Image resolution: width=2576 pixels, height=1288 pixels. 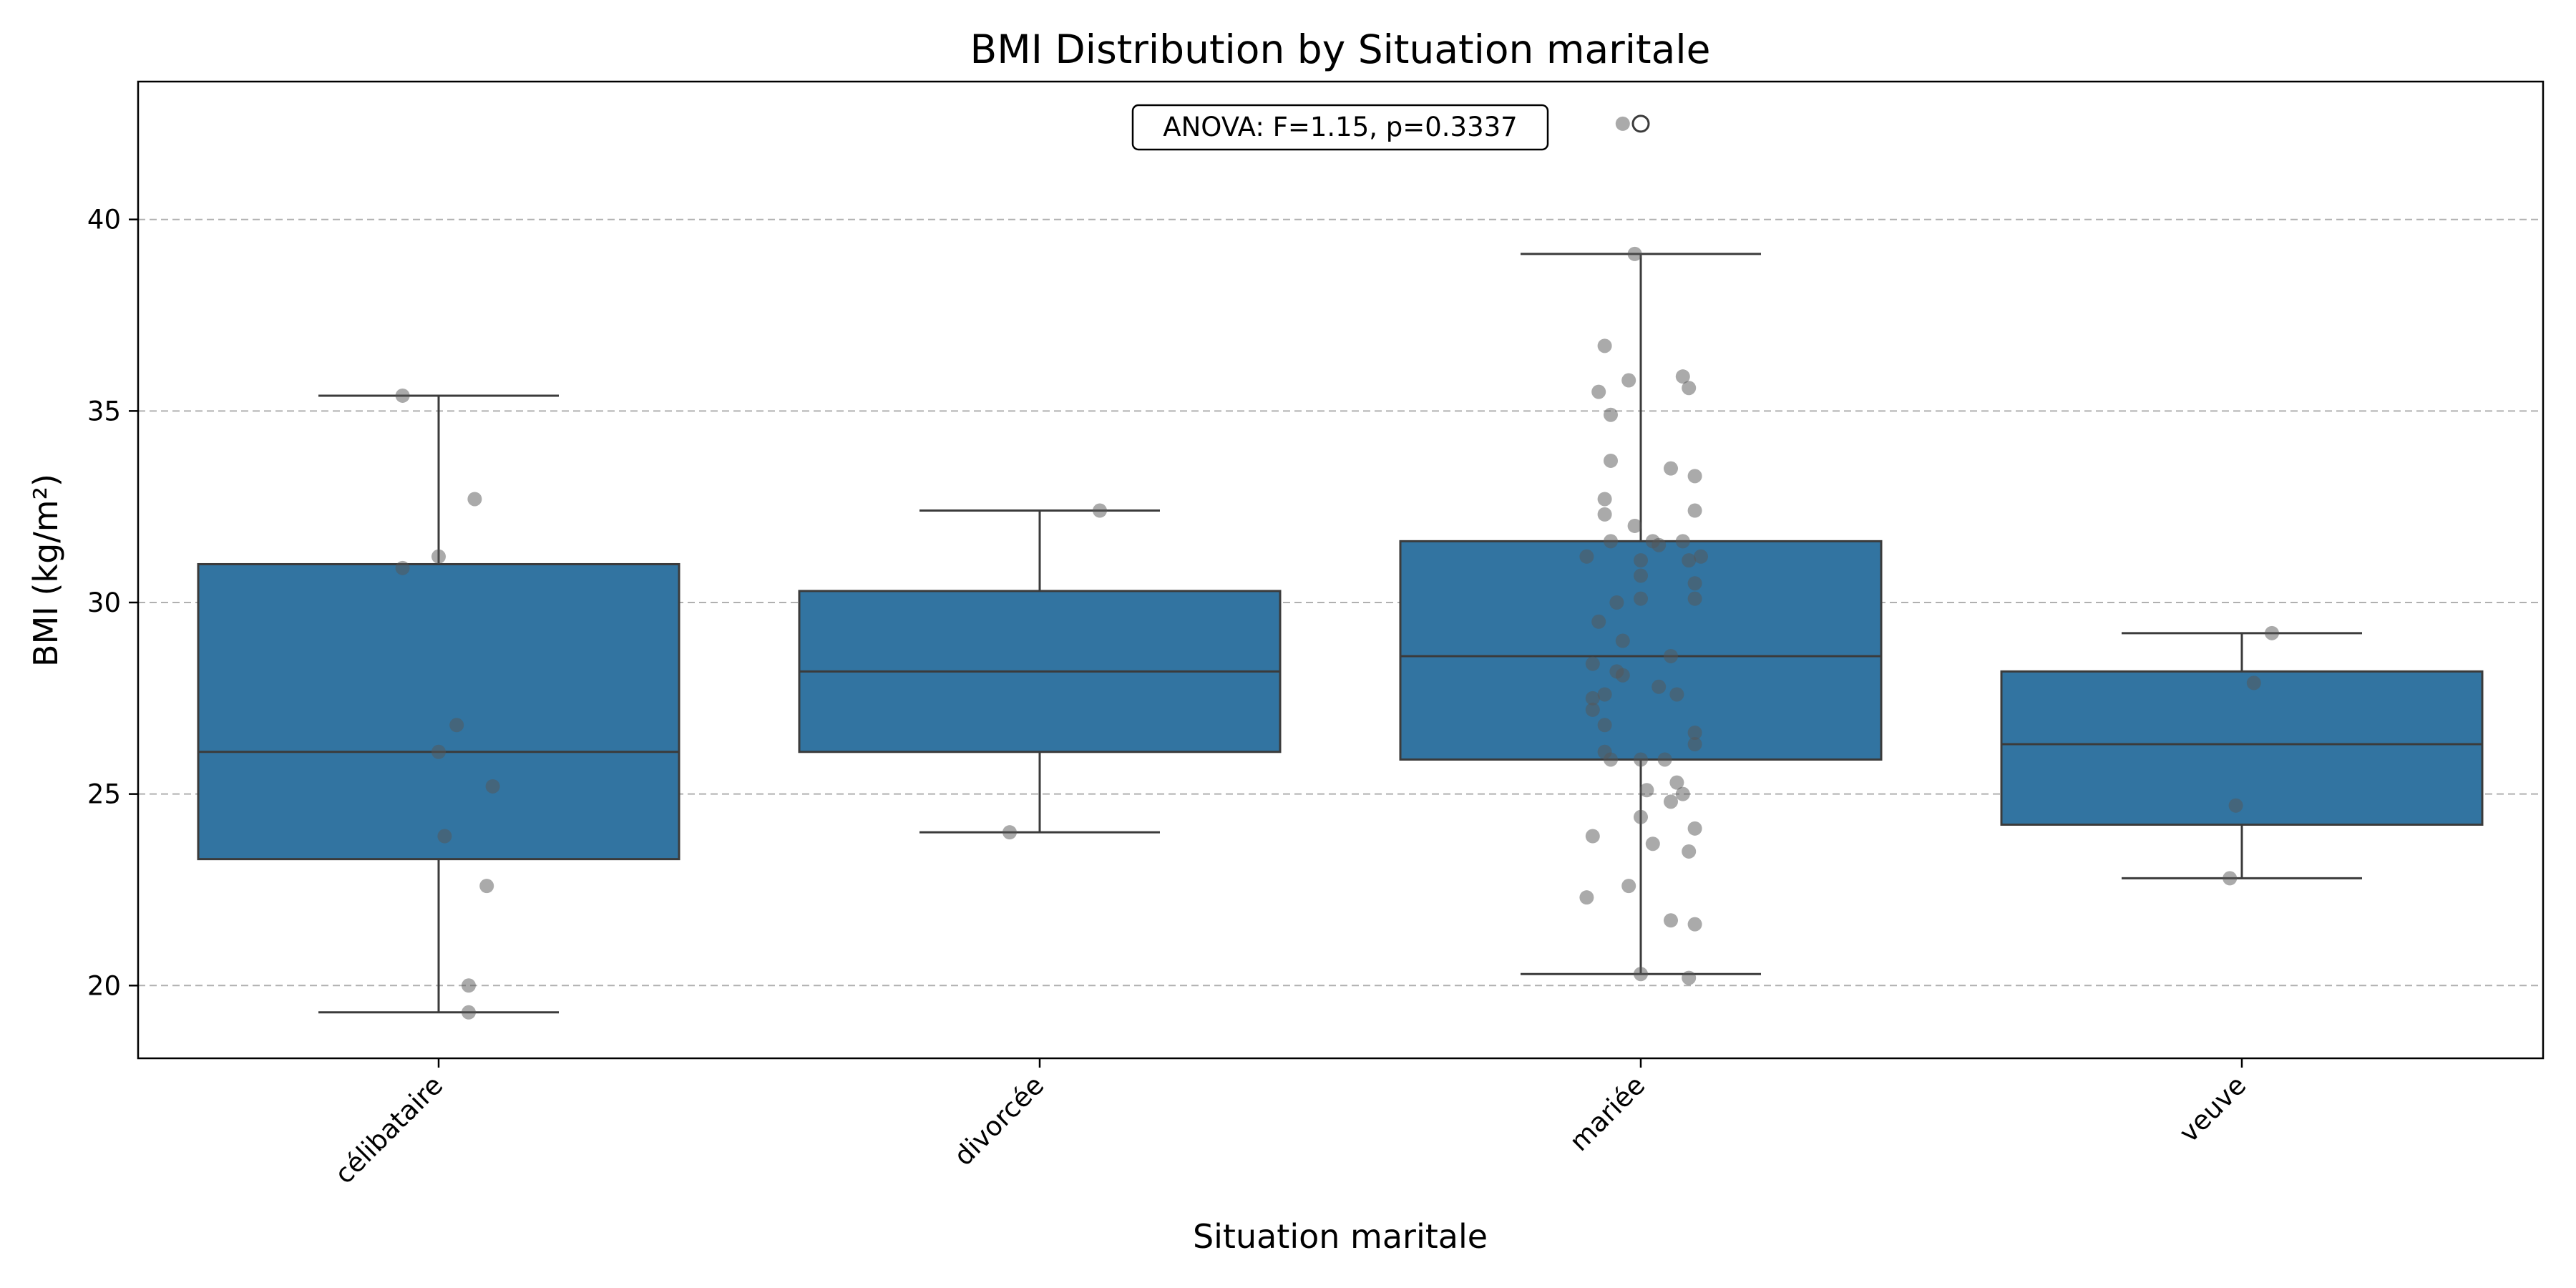 What do you see at coordinates (999, 1121) in the screenshot?
I see `x-tick-label-divorcée: divorcée` at bounding box center [999, 1121].